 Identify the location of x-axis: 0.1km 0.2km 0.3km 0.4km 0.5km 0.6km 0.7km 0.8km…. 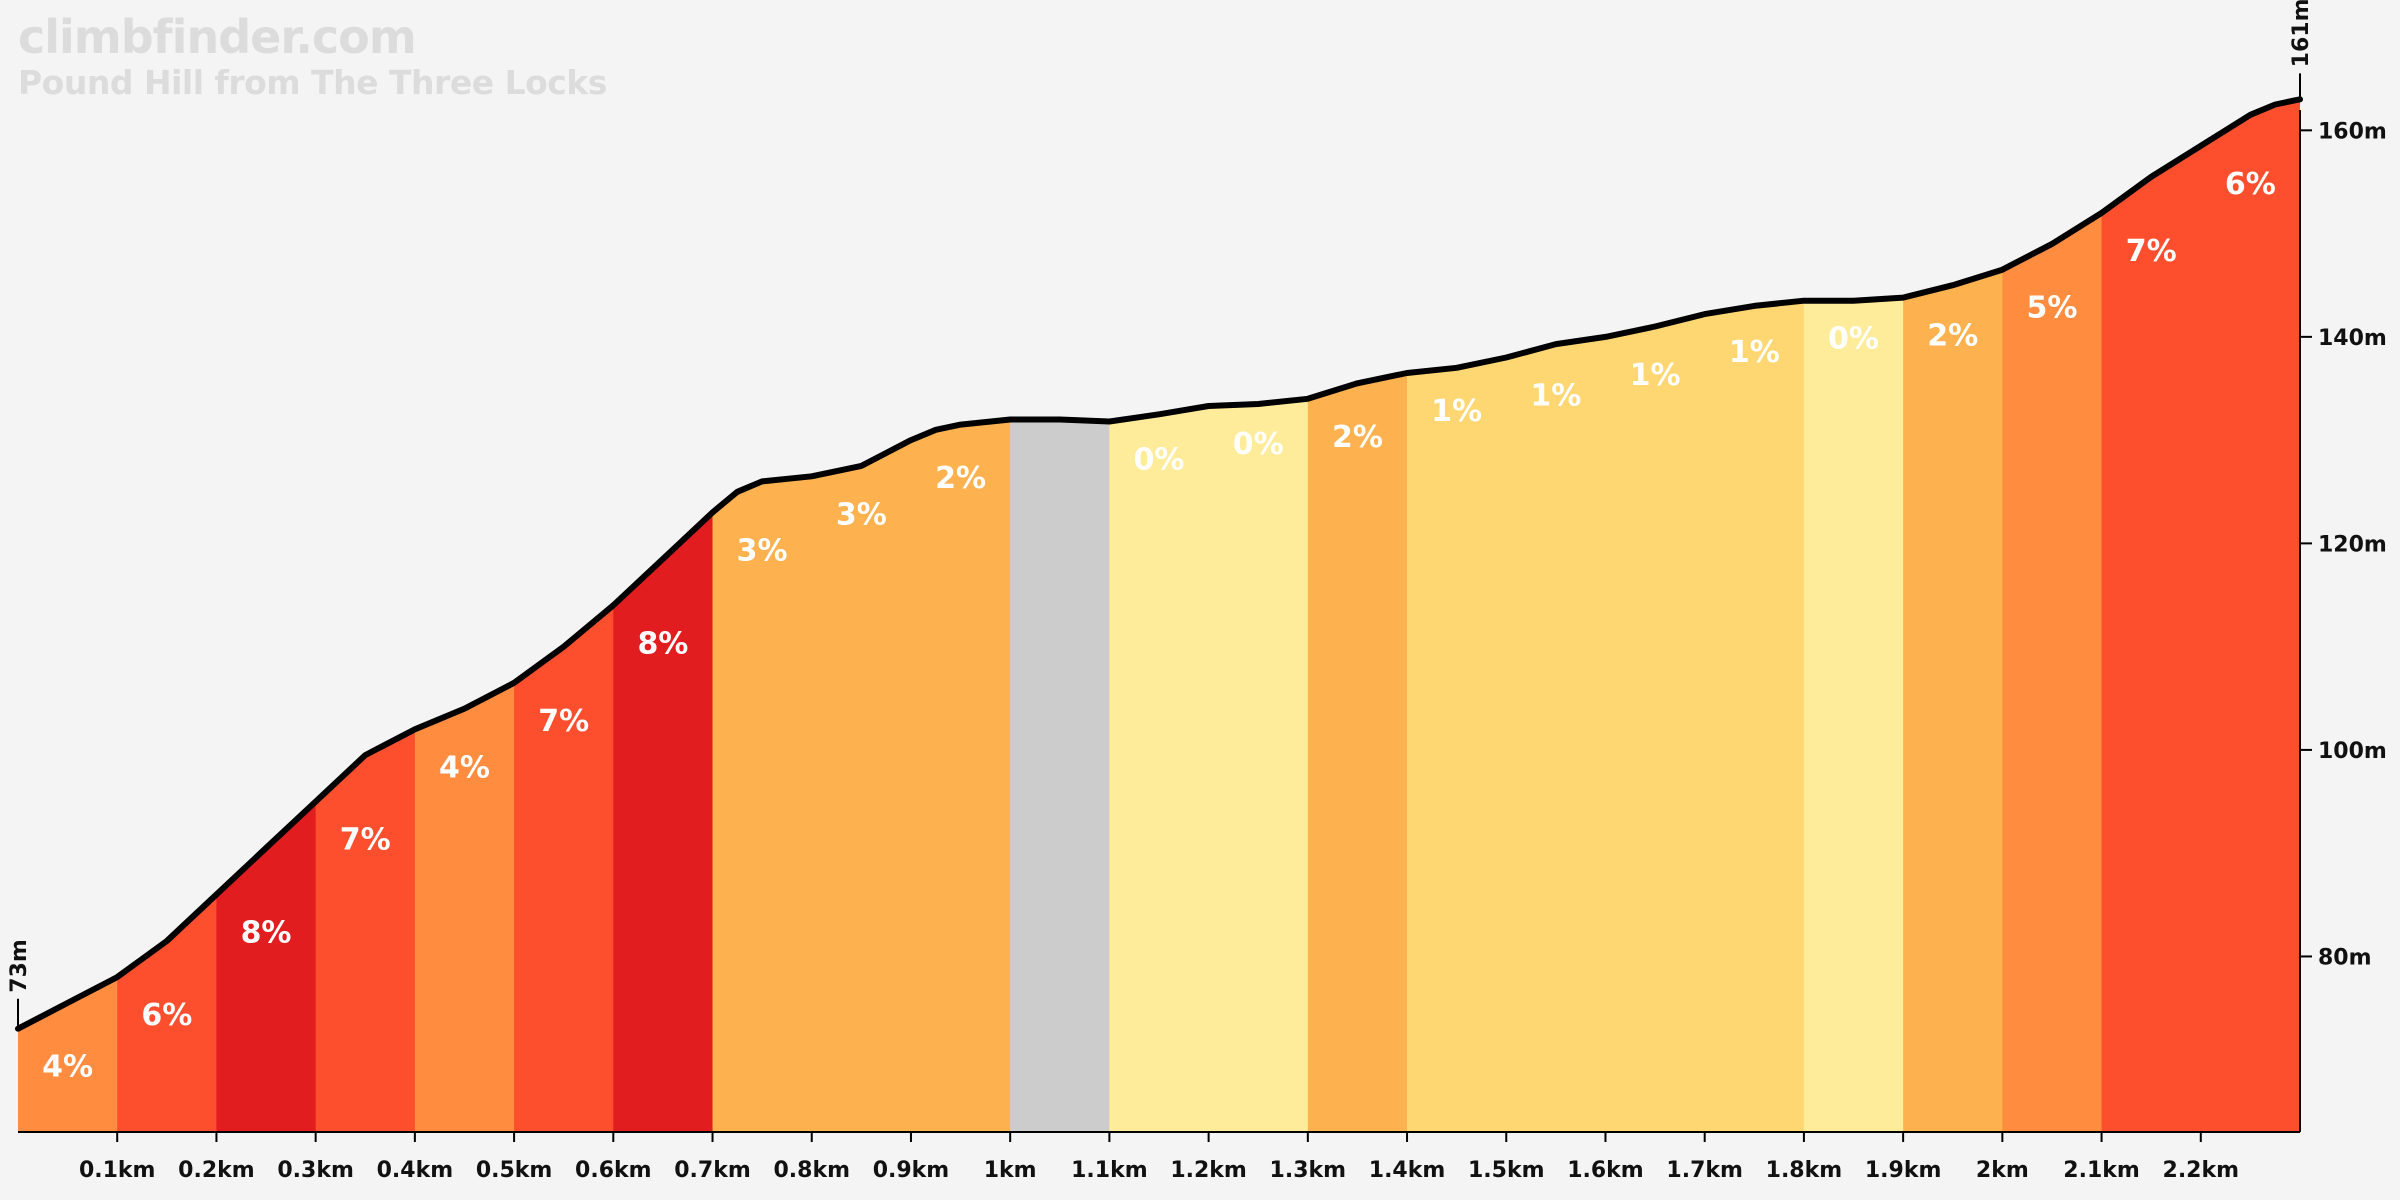
(1159, 1157).